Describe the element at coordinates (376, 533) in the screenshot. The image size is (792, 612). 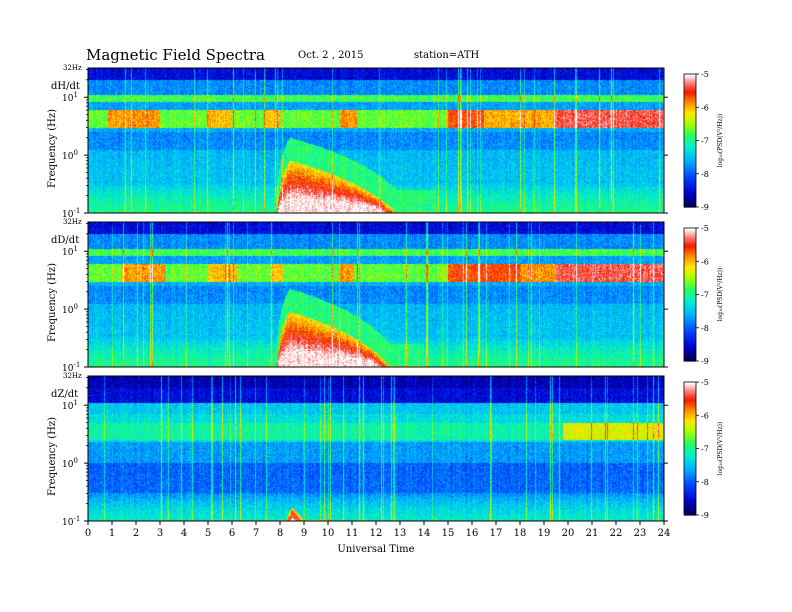
I see `x-tick-label: 12` at that location.